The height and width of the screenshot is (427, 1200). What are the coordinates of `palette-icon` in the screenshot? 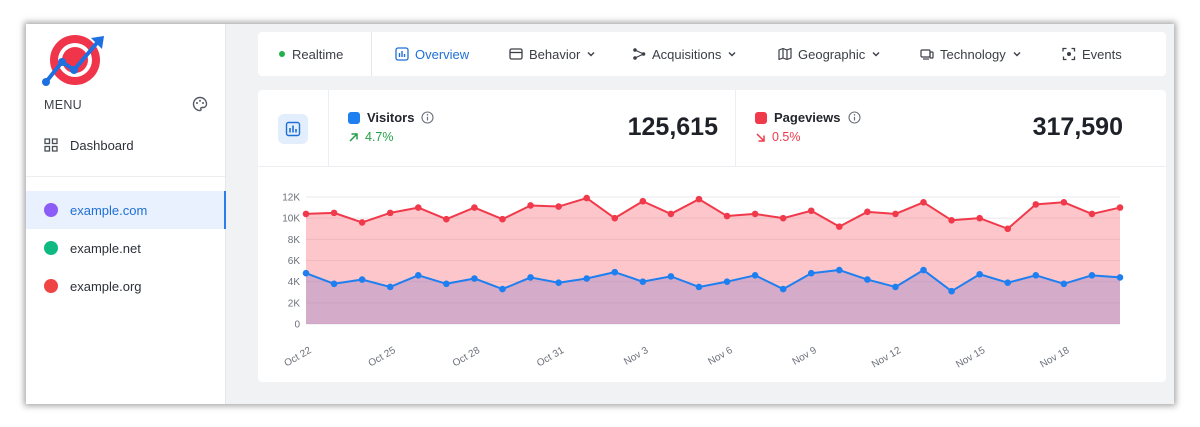 It's located at (200, 104).